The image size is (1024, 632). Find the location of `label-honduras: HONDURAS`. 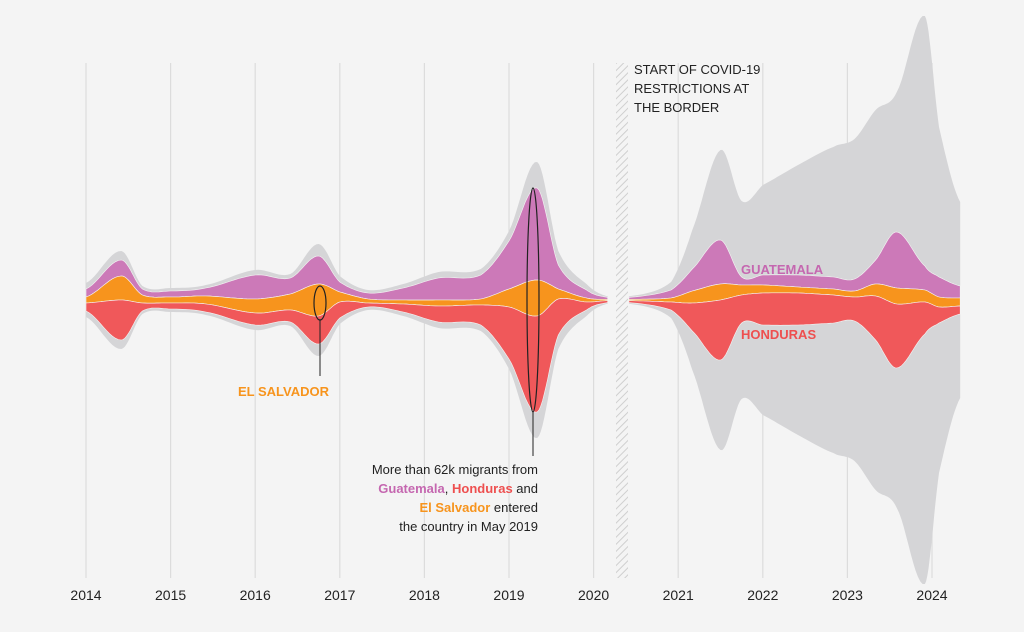

label-honduras: HONDURAS is located at coordinates (778, 334).